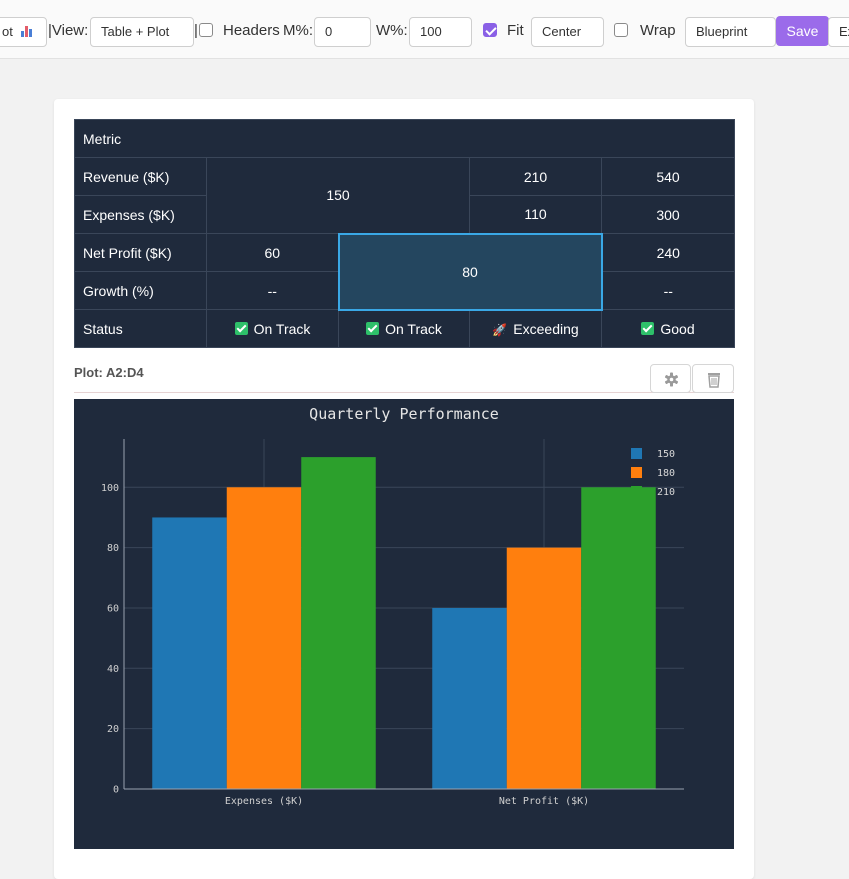 Image resolution: width=849 pixels, height=879 pixels. Describe the element at coordinates (404, 392) in the screenshot. I see `plot-divider` at that location.